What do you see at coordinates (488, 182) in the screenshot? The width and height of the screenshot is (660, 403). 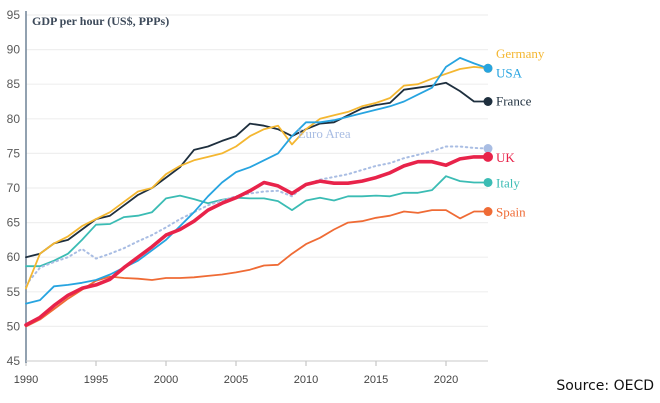 I see `series-endpoint-italy` at bounding box center [488, 182].